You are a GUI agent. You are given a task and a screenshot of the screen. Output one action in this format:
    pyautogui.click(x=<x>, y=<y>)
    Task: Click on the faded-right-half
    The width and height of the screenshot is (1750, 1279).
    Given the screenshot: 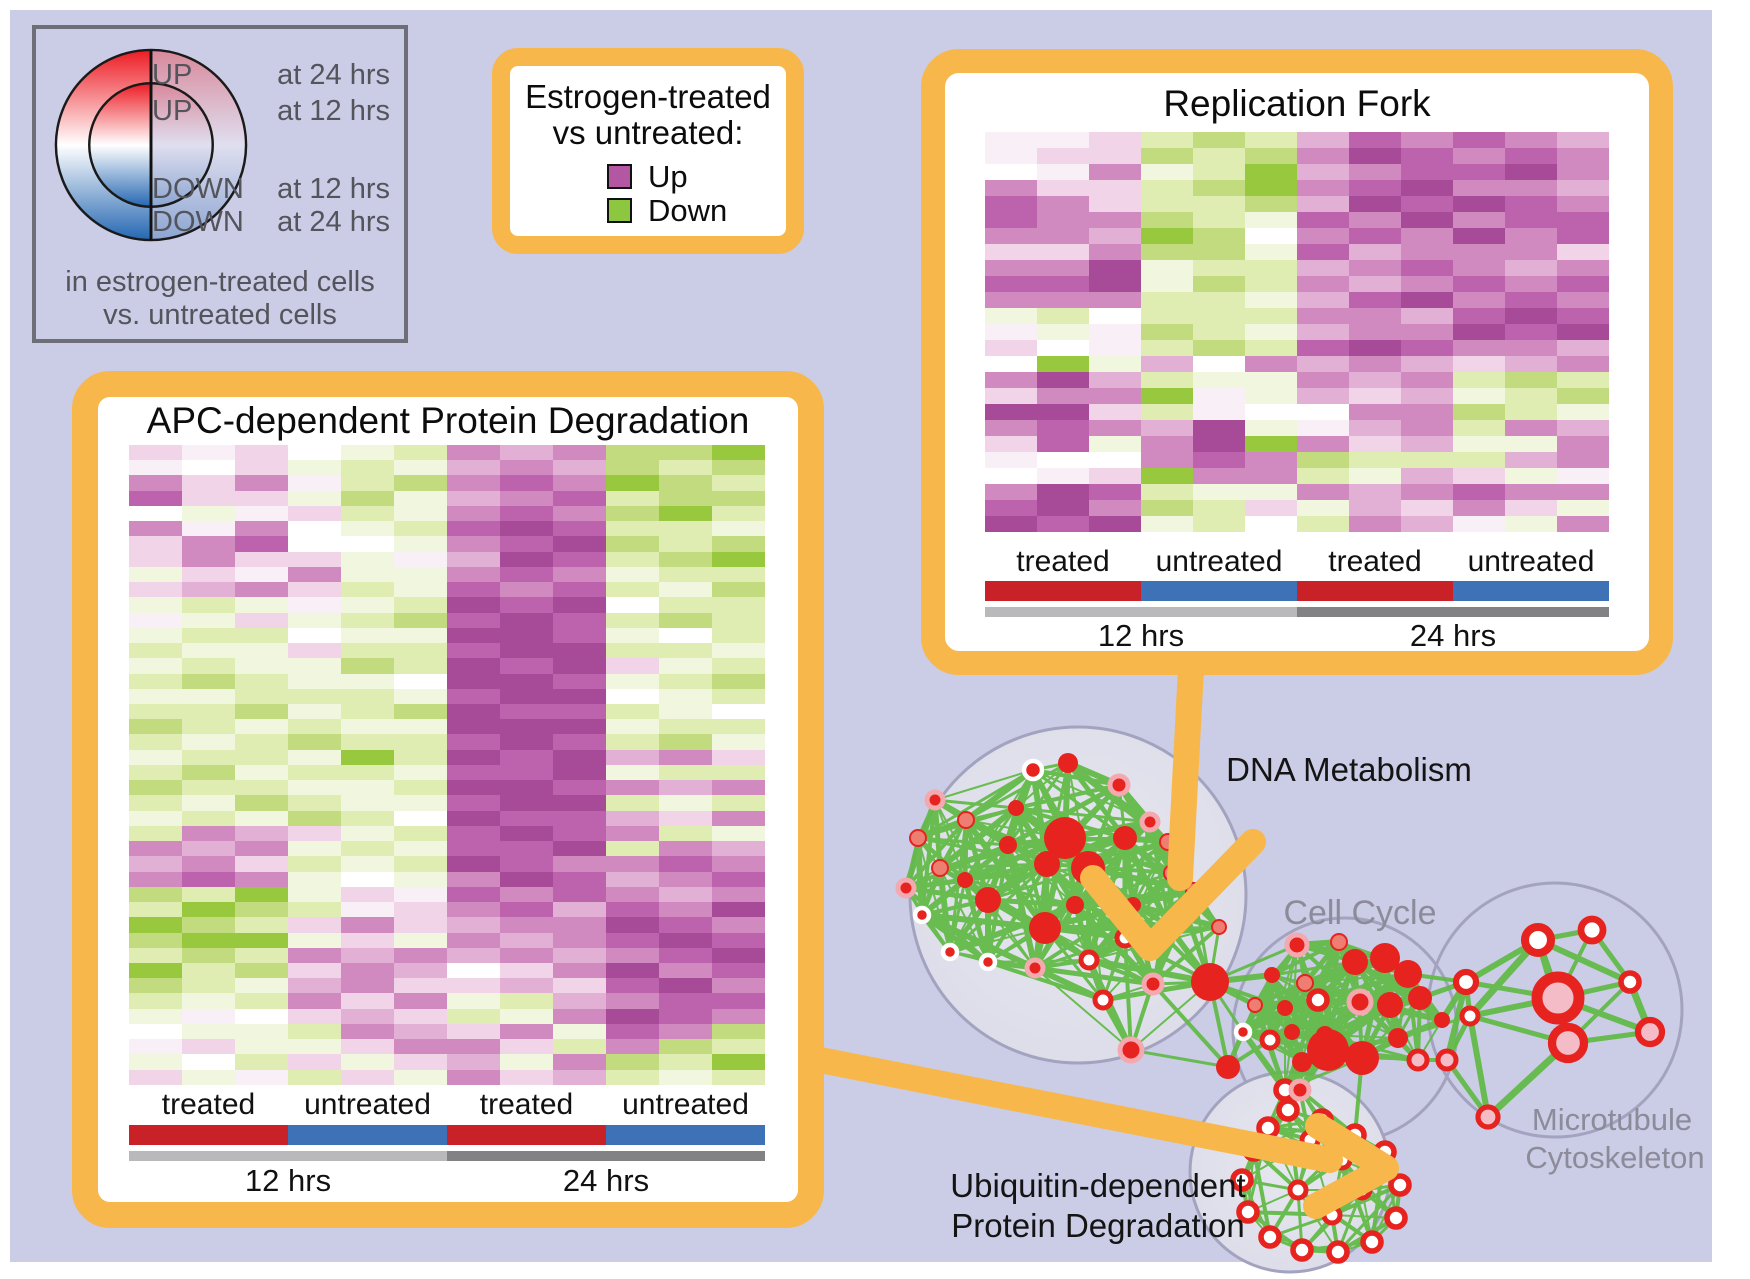 What is the action you would take?
    pyautogui.click(x=199, y=145)
    